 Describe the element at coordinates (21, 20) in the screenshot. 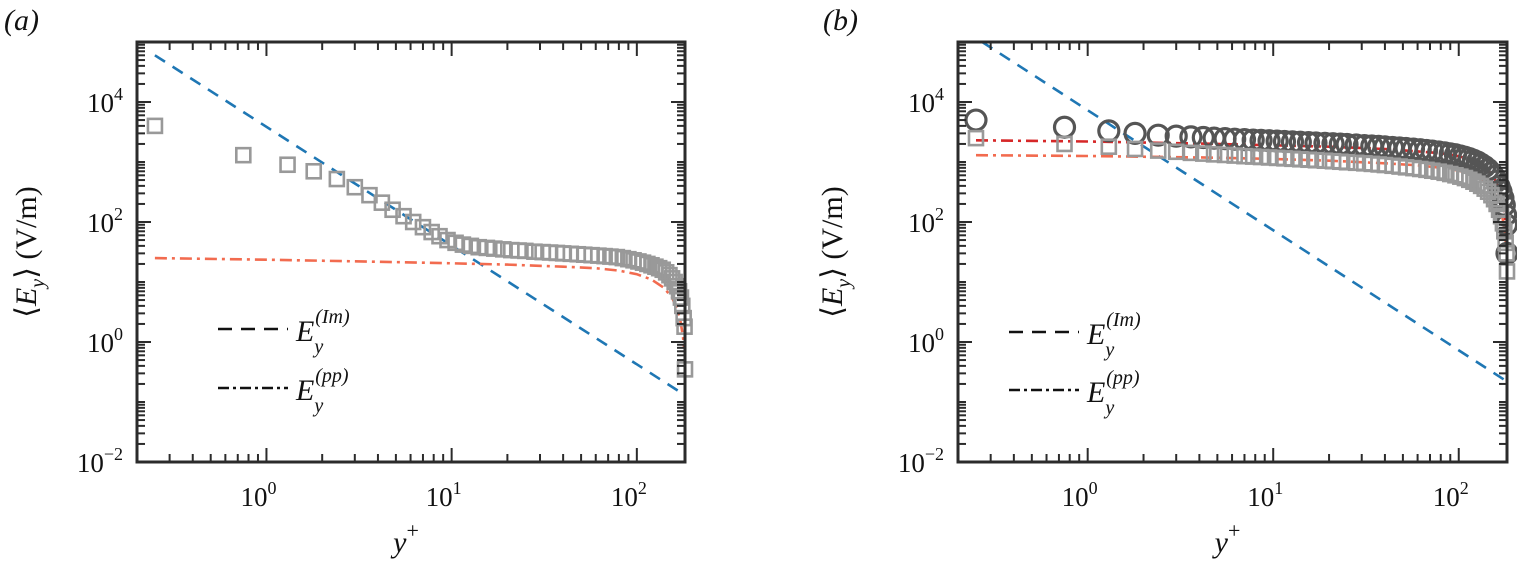

I see `panel-label: (a)` at that location.